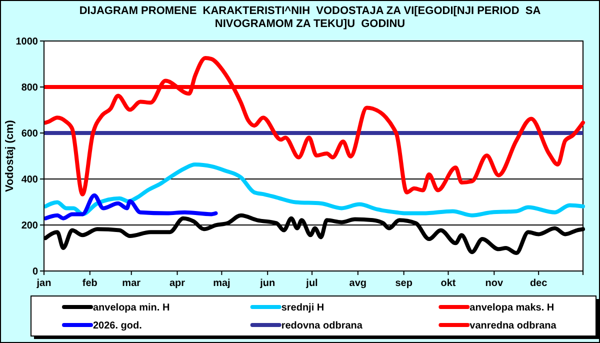 Image resolution: width=600 pixels, height=343 pixels. Describe the element at coordinates (90, 283) in the screenshot. I see `x-tick-label: feb` at that location.